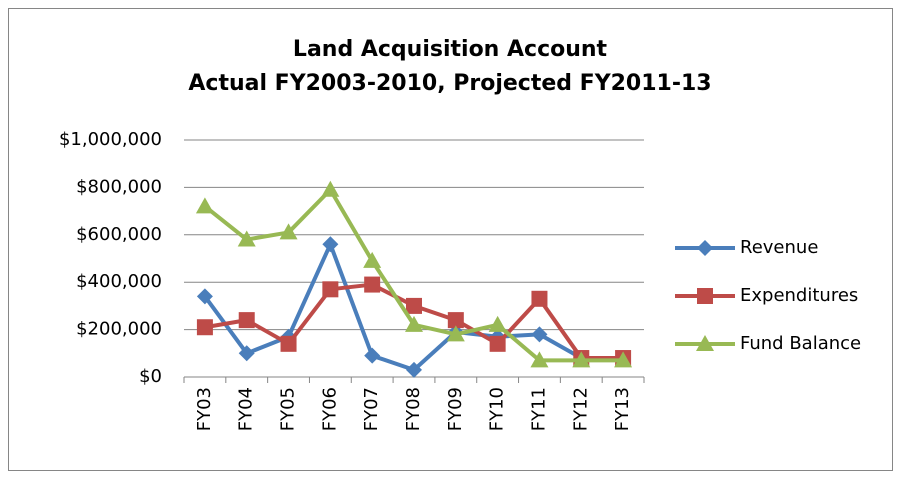 The height and width of the screenshot is (479, 899). I want to click on x-tick-label: FY10, so click(497, 409).